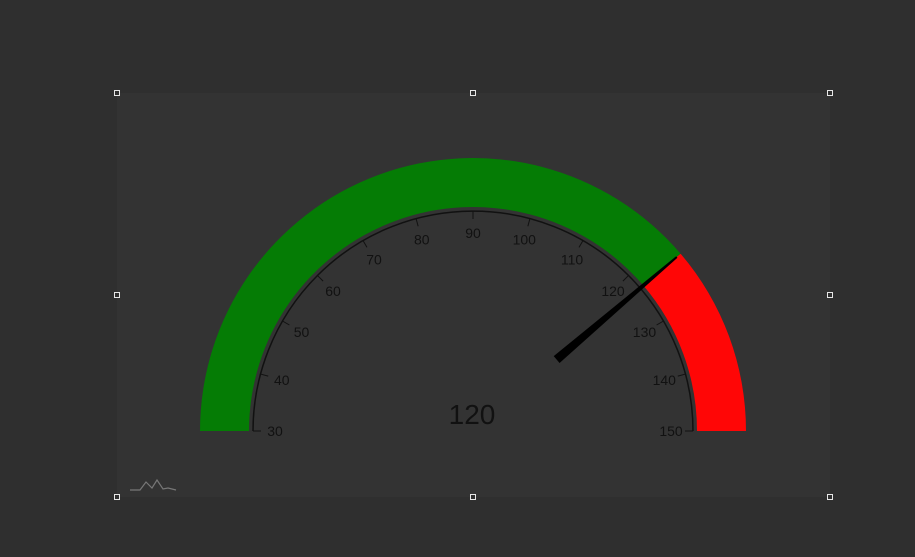 The image size is (915, 557). I want to click on gauge-tick-label-50: 50, so click(302, 332).